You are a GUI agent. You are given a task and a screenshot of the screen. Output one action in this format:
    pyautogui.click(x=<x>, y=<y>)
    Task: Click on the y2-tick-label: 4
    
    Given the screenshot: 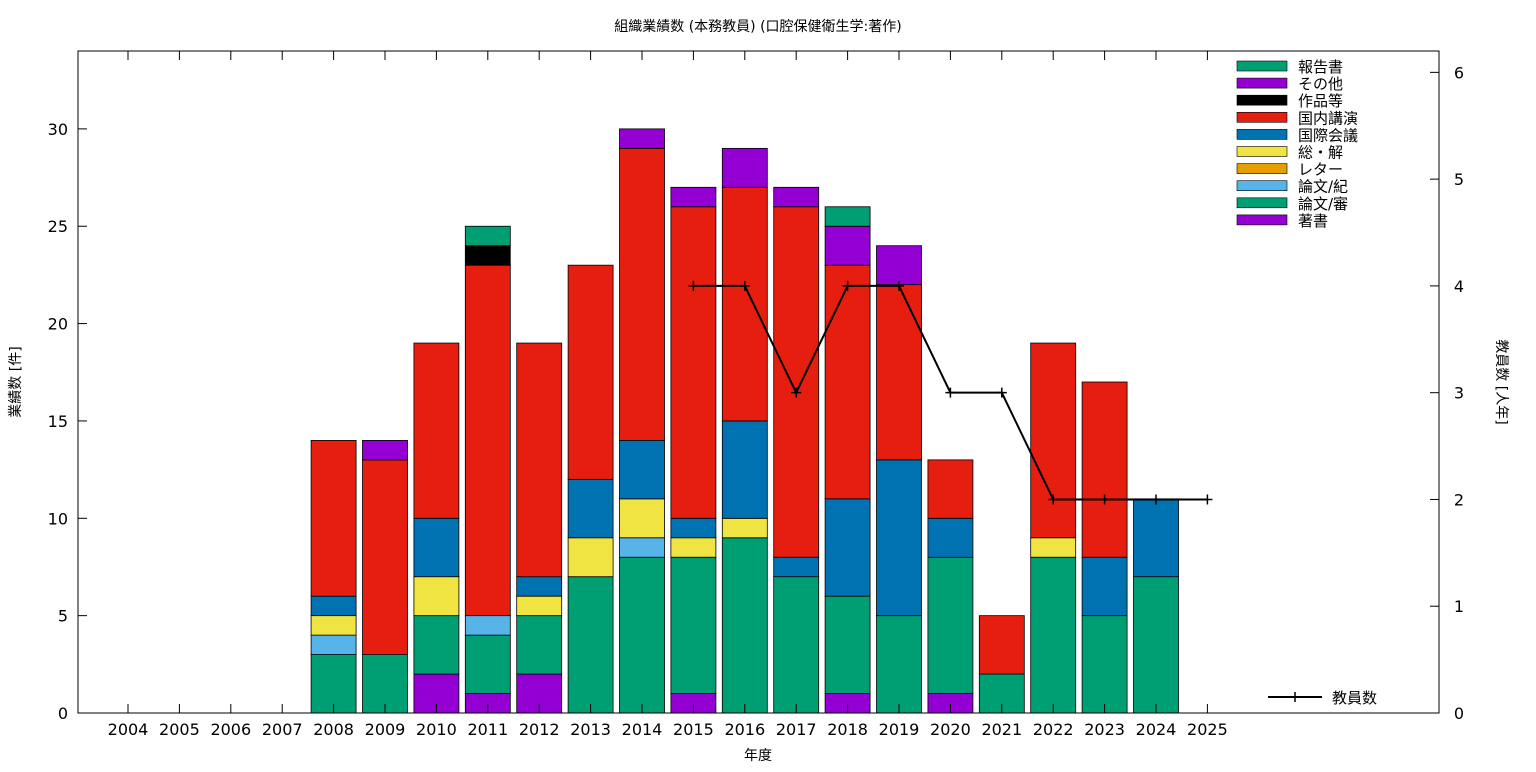 What is the action you would take?
    pyautogui.click(x=1459, y=286)
    